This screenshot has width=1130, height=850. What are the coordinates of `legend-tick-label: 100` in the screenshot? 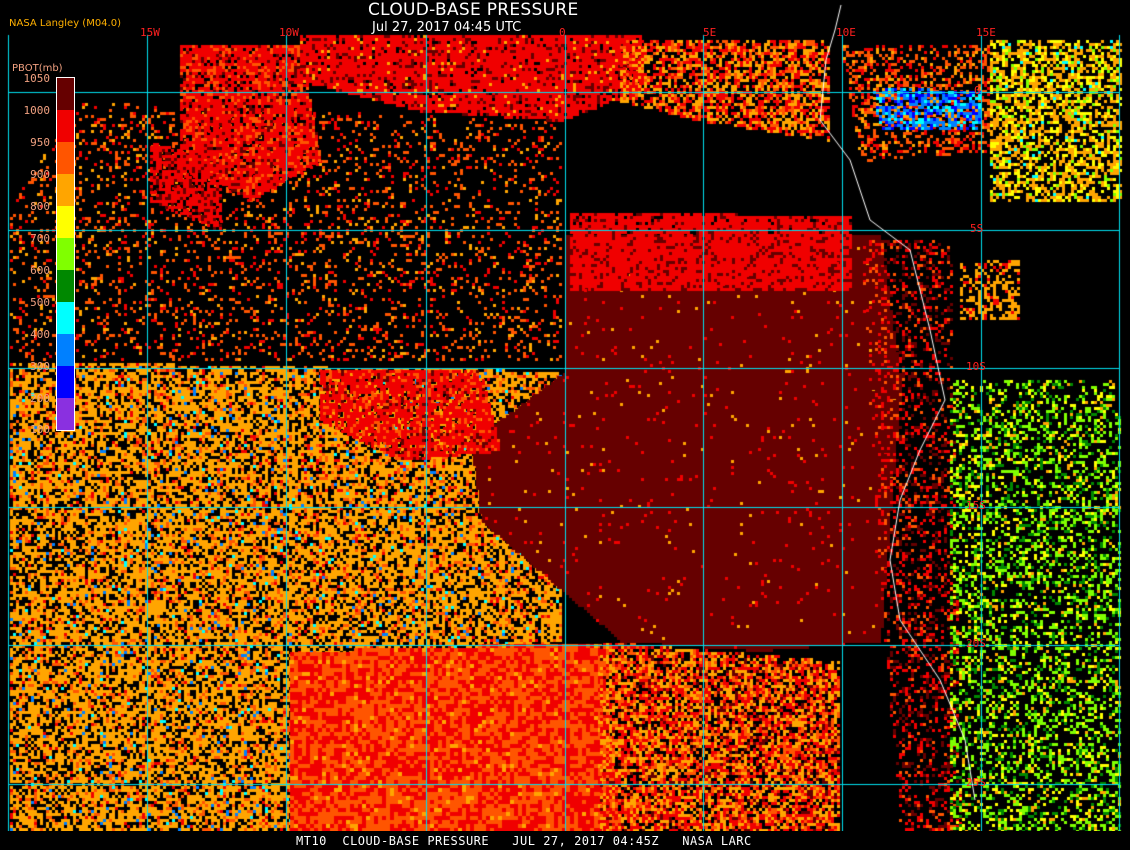 It's located at (40, 429).